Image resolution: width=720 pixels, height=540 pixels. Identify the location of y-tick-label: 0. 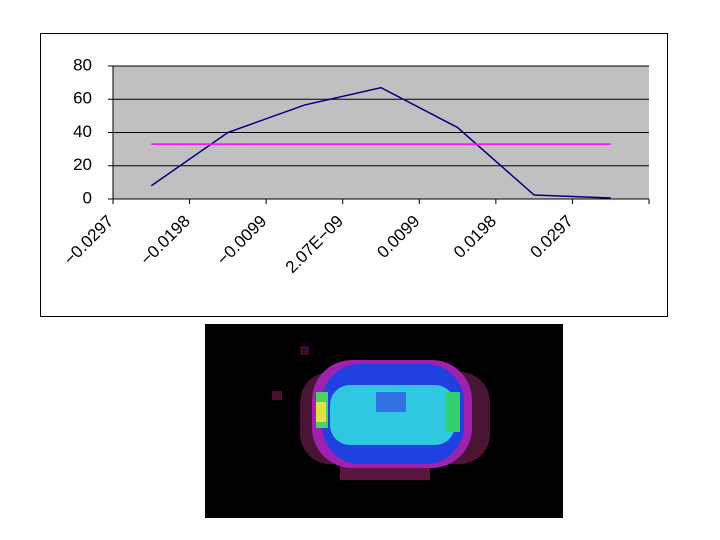
(87, 197).